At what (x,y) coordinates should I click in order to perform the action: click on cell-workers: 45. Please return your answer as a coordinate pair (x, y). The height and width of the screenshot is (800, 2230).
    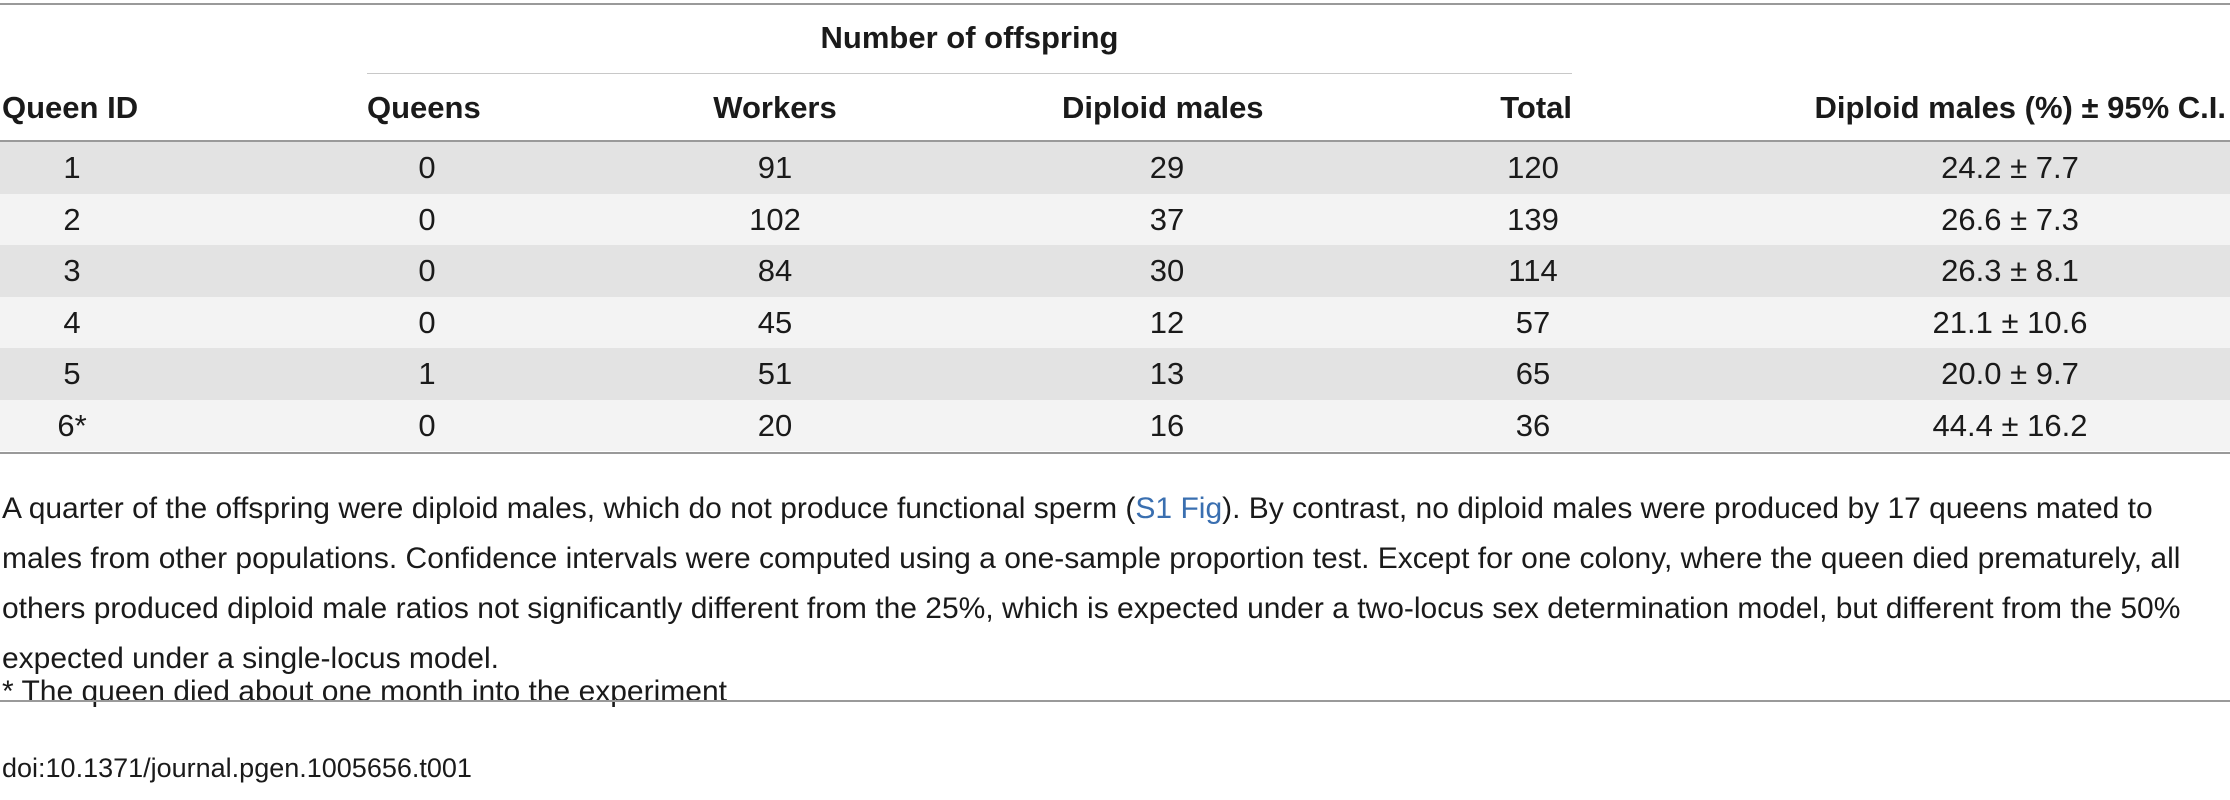
    Looking at the image, I should click on (775, 322).